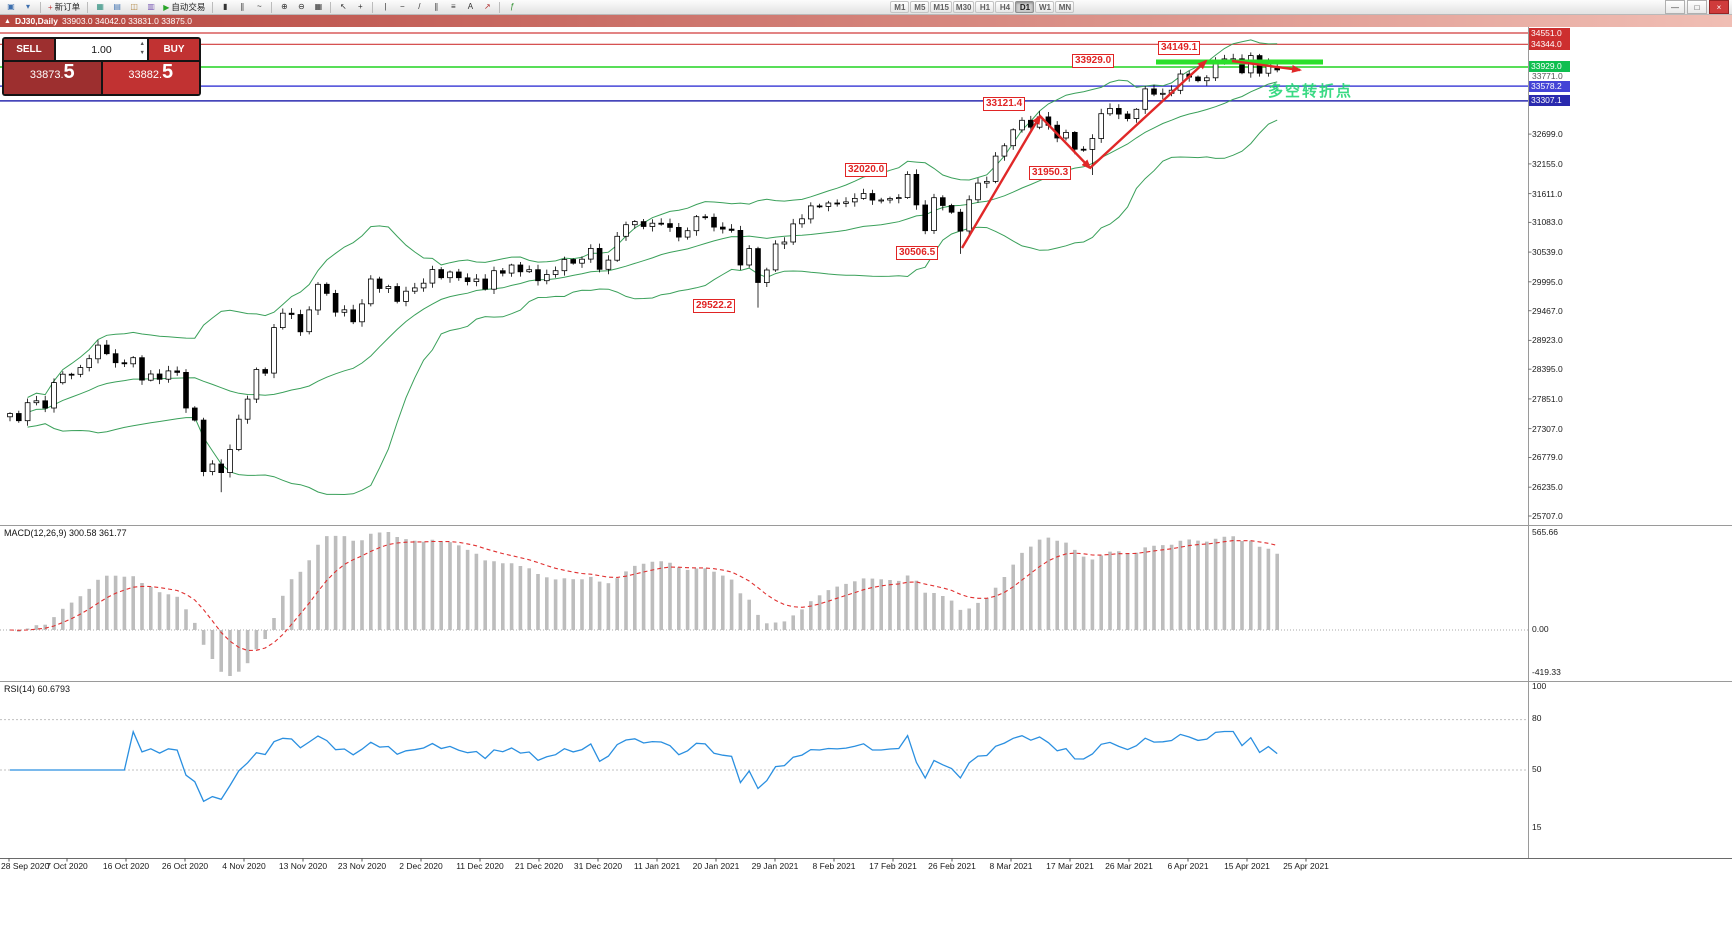  I want to click on sell-price: 33873. 5, so click(52, 78).